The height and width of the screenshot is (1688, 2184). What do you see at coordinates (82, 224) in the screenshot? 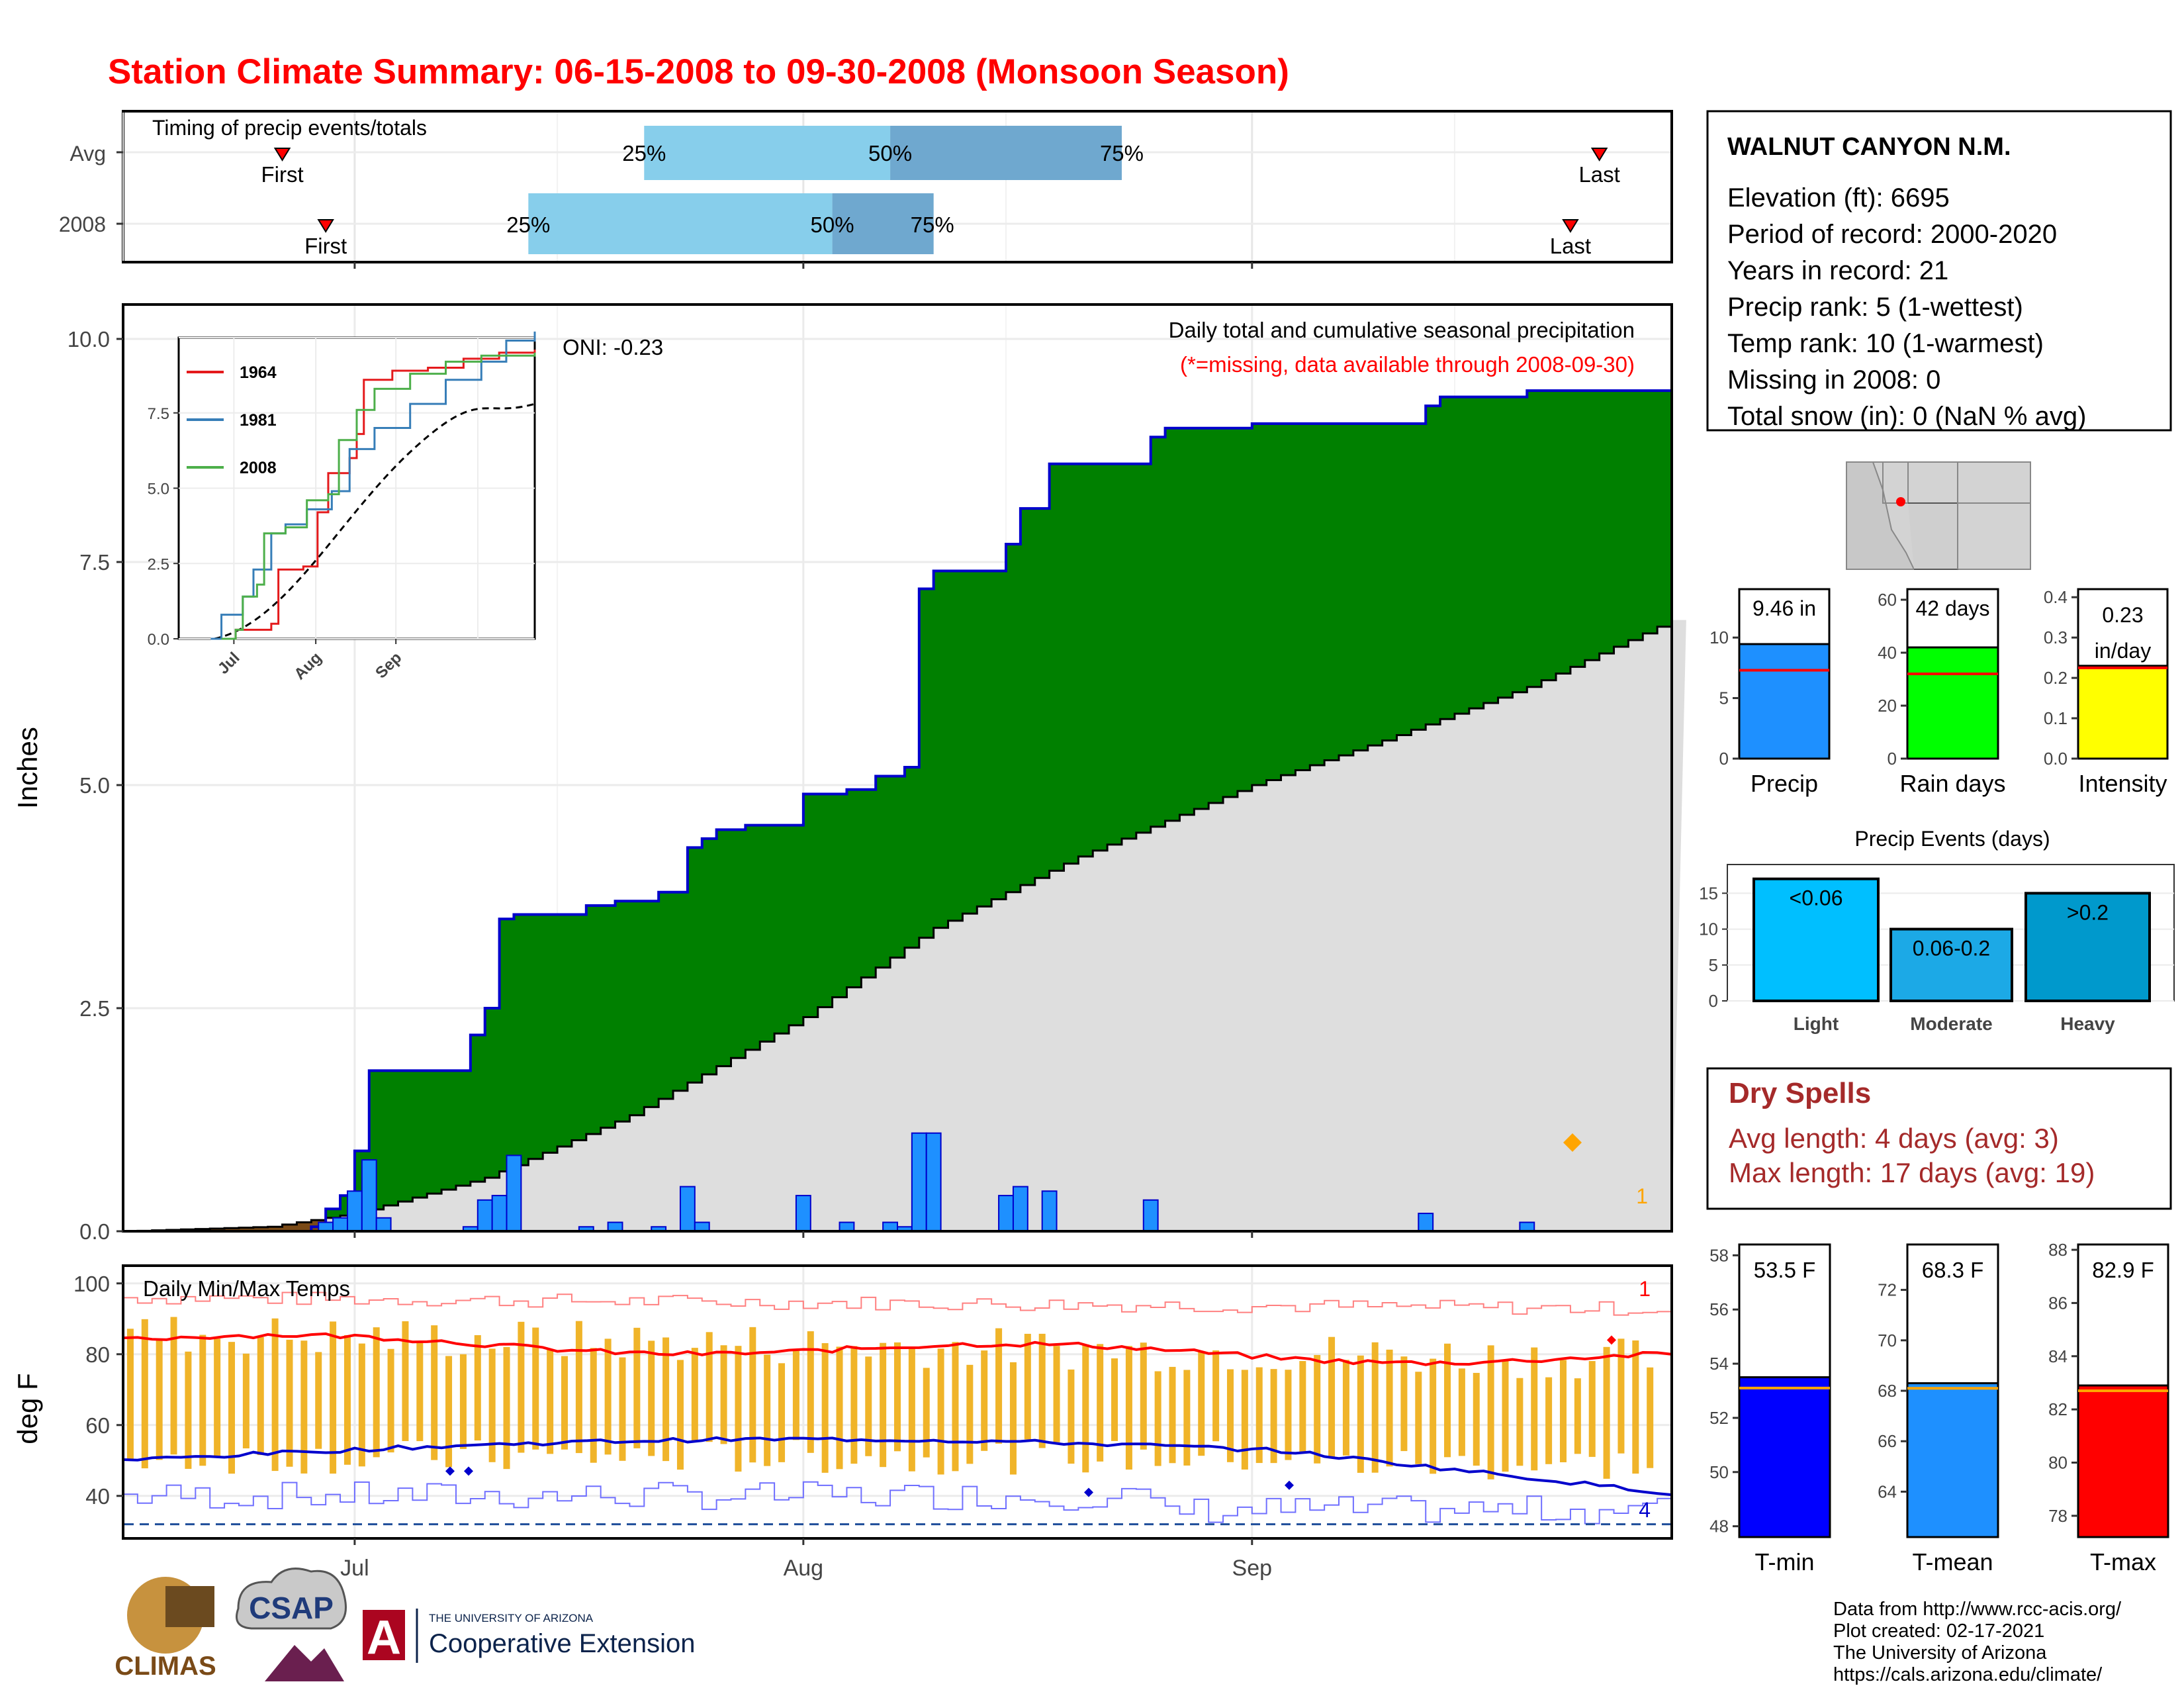
I see `timing-row-label-2008: 2008` at bounding box center [82, 224].